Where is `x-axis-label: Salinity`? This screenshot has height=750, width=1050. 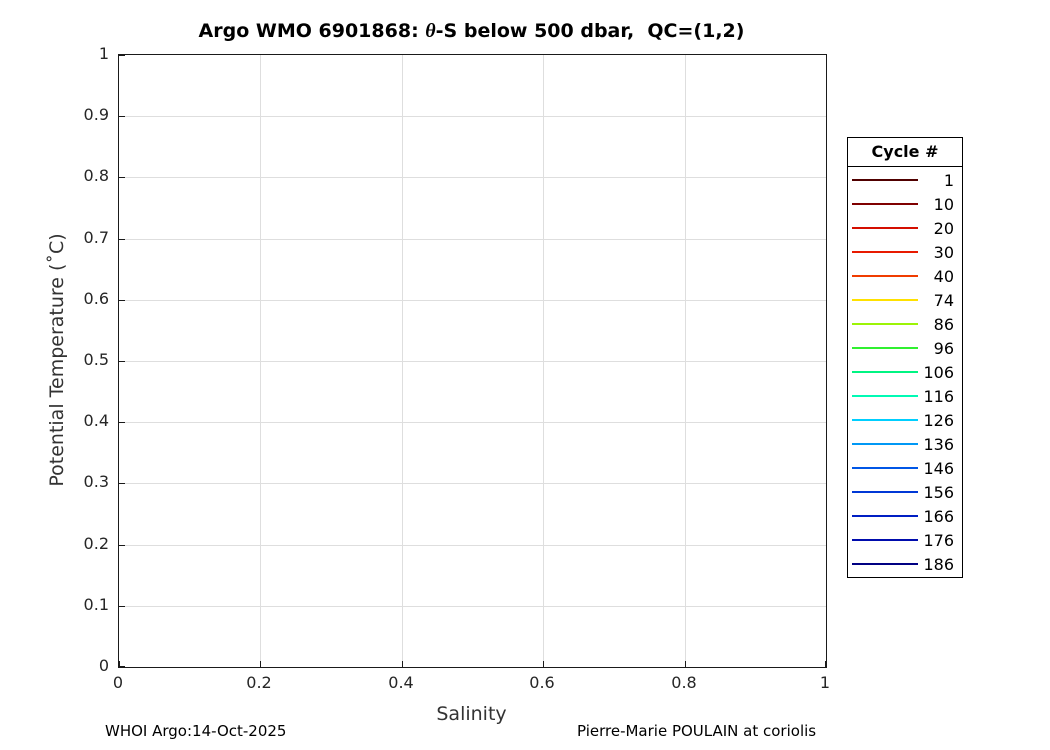
x-axis-label: Salinity is located at coordinates (471, 714).